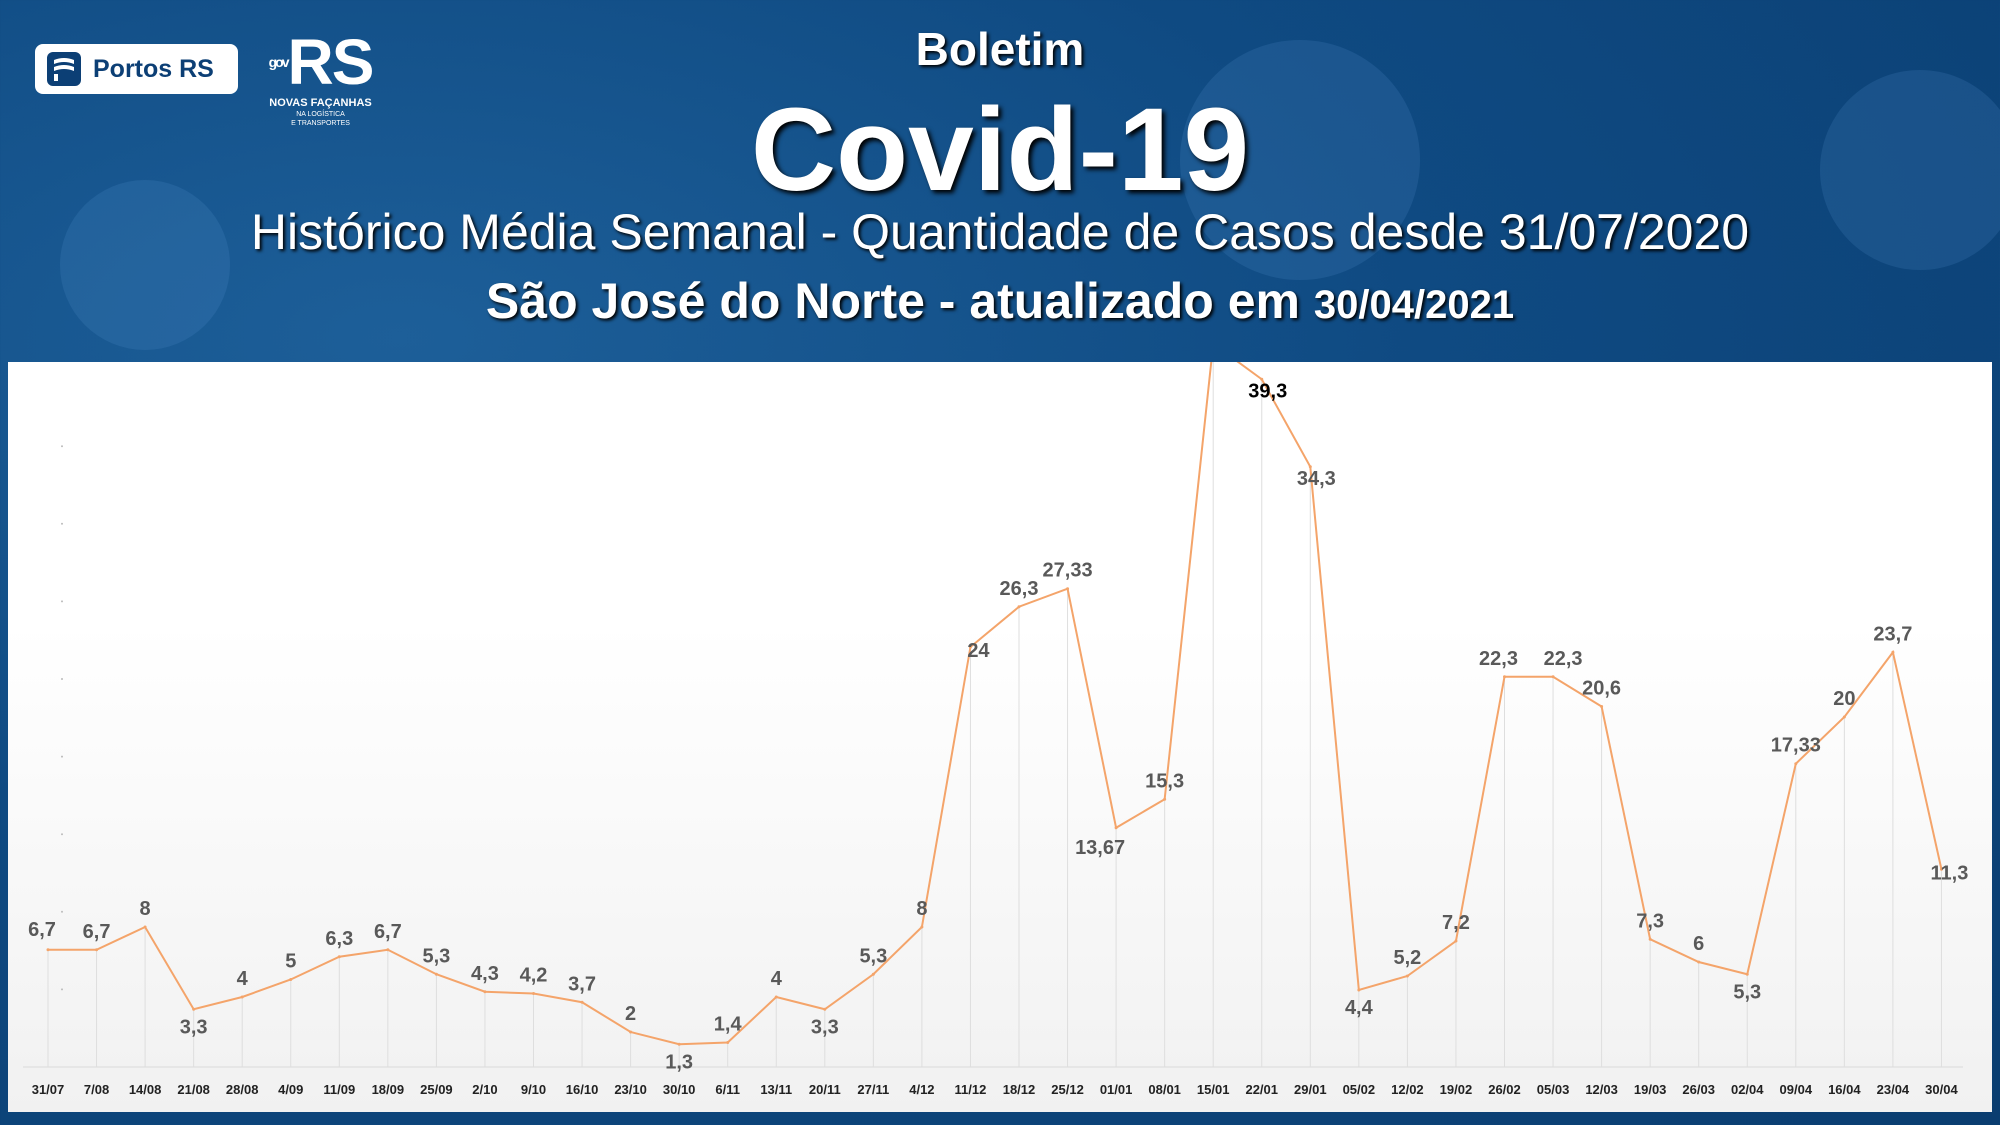 This screenshot has width=2000, height=1125. What do you see at coordinates (242, 1089) in the screenshot?
I see `x-tick-label: 28/08` at bounding box center [242, 1089].